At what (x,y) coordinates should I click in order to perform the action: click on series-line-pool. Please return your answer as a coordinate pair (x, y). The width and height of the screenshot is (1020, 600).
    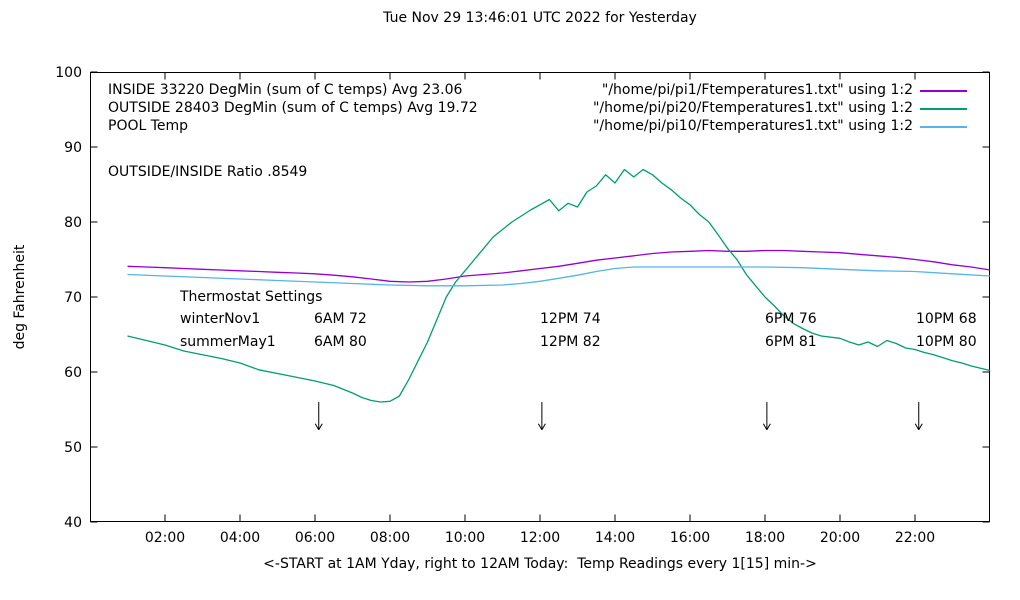
    Looking at the image, I should click on (559, 276).